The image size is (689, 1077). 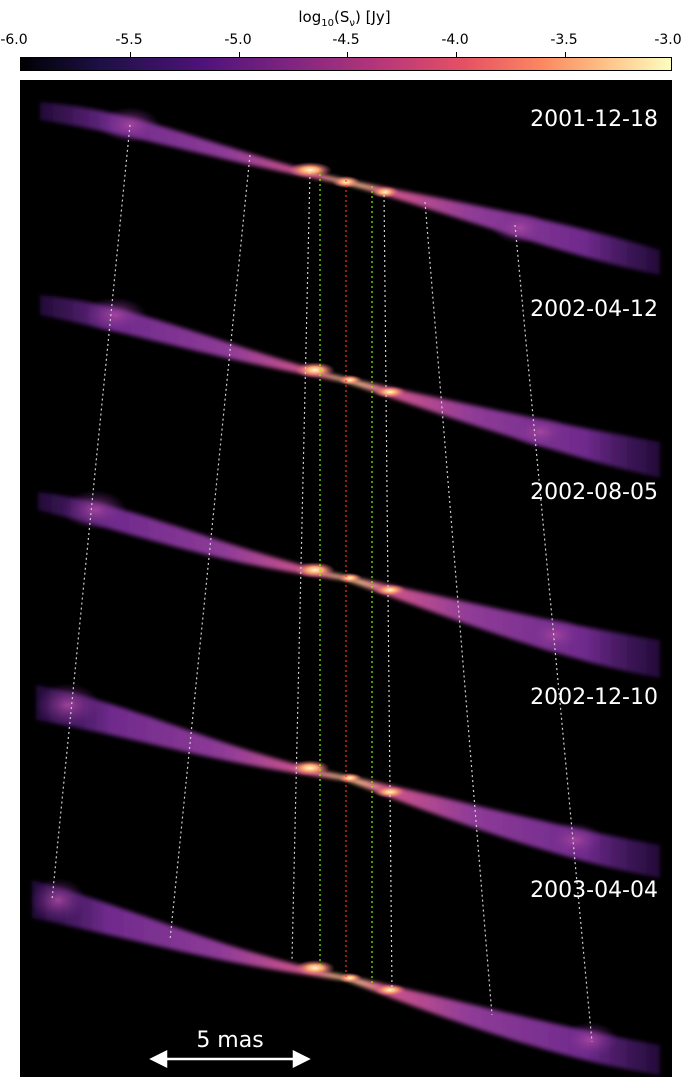 I want to click on colorbar-tick-label: -5.0, so click(x=238, y=40).